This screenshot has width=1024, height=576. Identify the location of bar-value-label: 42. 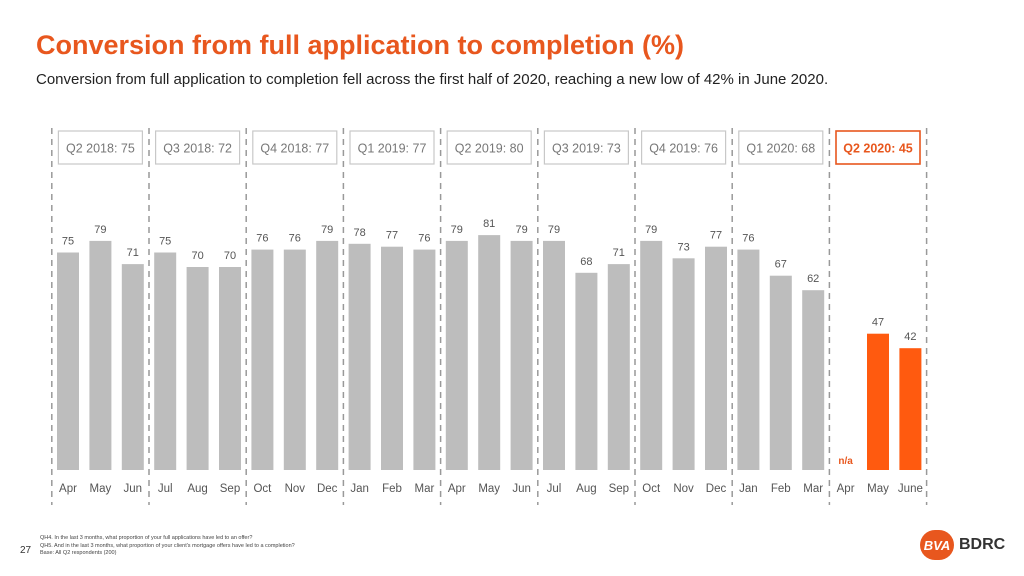
(910, 337).